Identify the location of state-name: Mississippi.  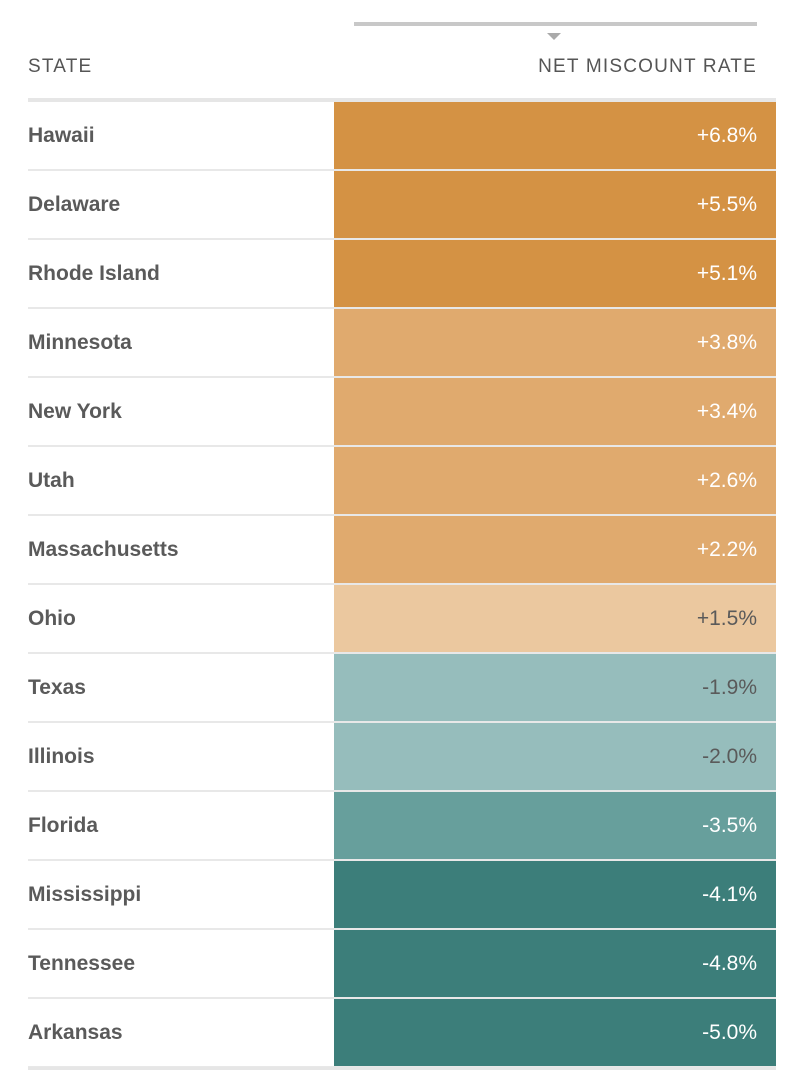
(85, 894).